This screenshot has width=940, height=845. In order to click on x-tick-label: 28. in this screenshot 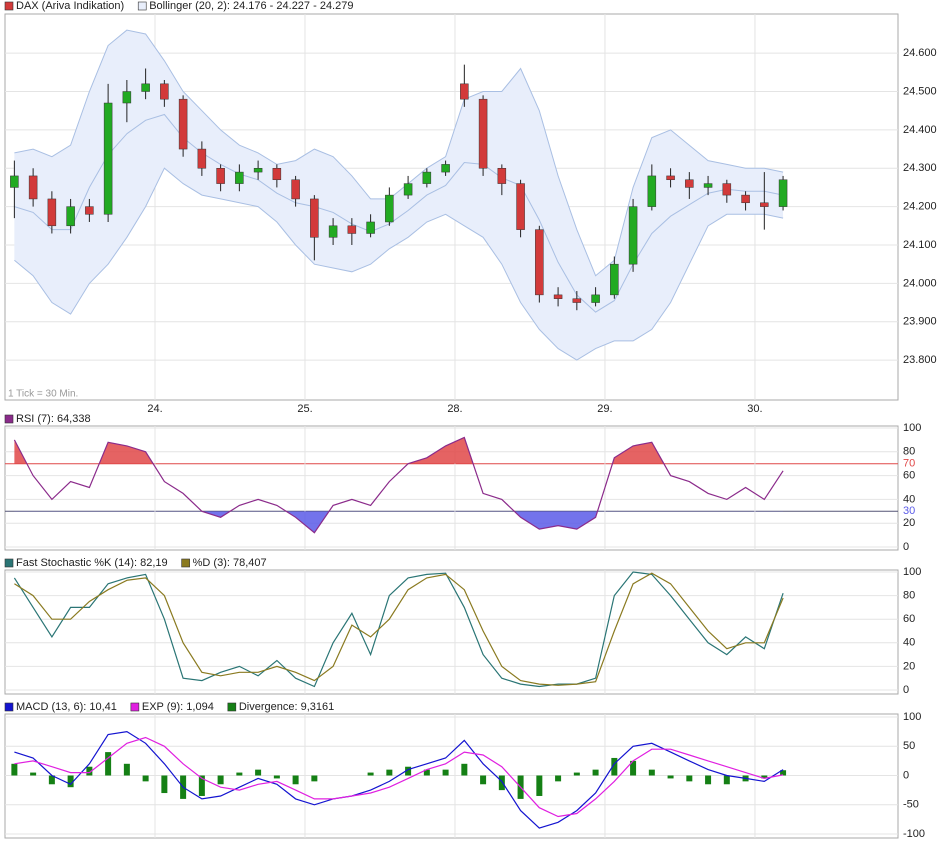, I will do `click(454, 409)`.